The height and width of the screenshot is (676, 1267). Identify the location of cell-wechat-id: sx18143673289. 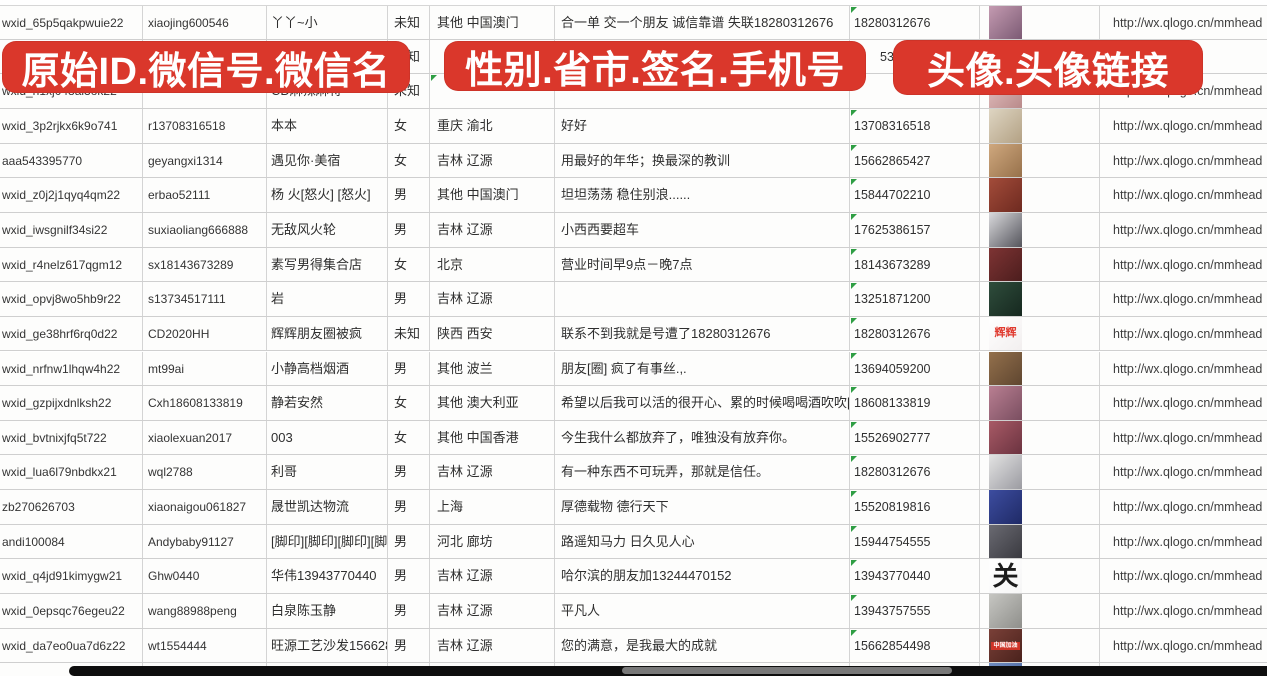
(205, 264).